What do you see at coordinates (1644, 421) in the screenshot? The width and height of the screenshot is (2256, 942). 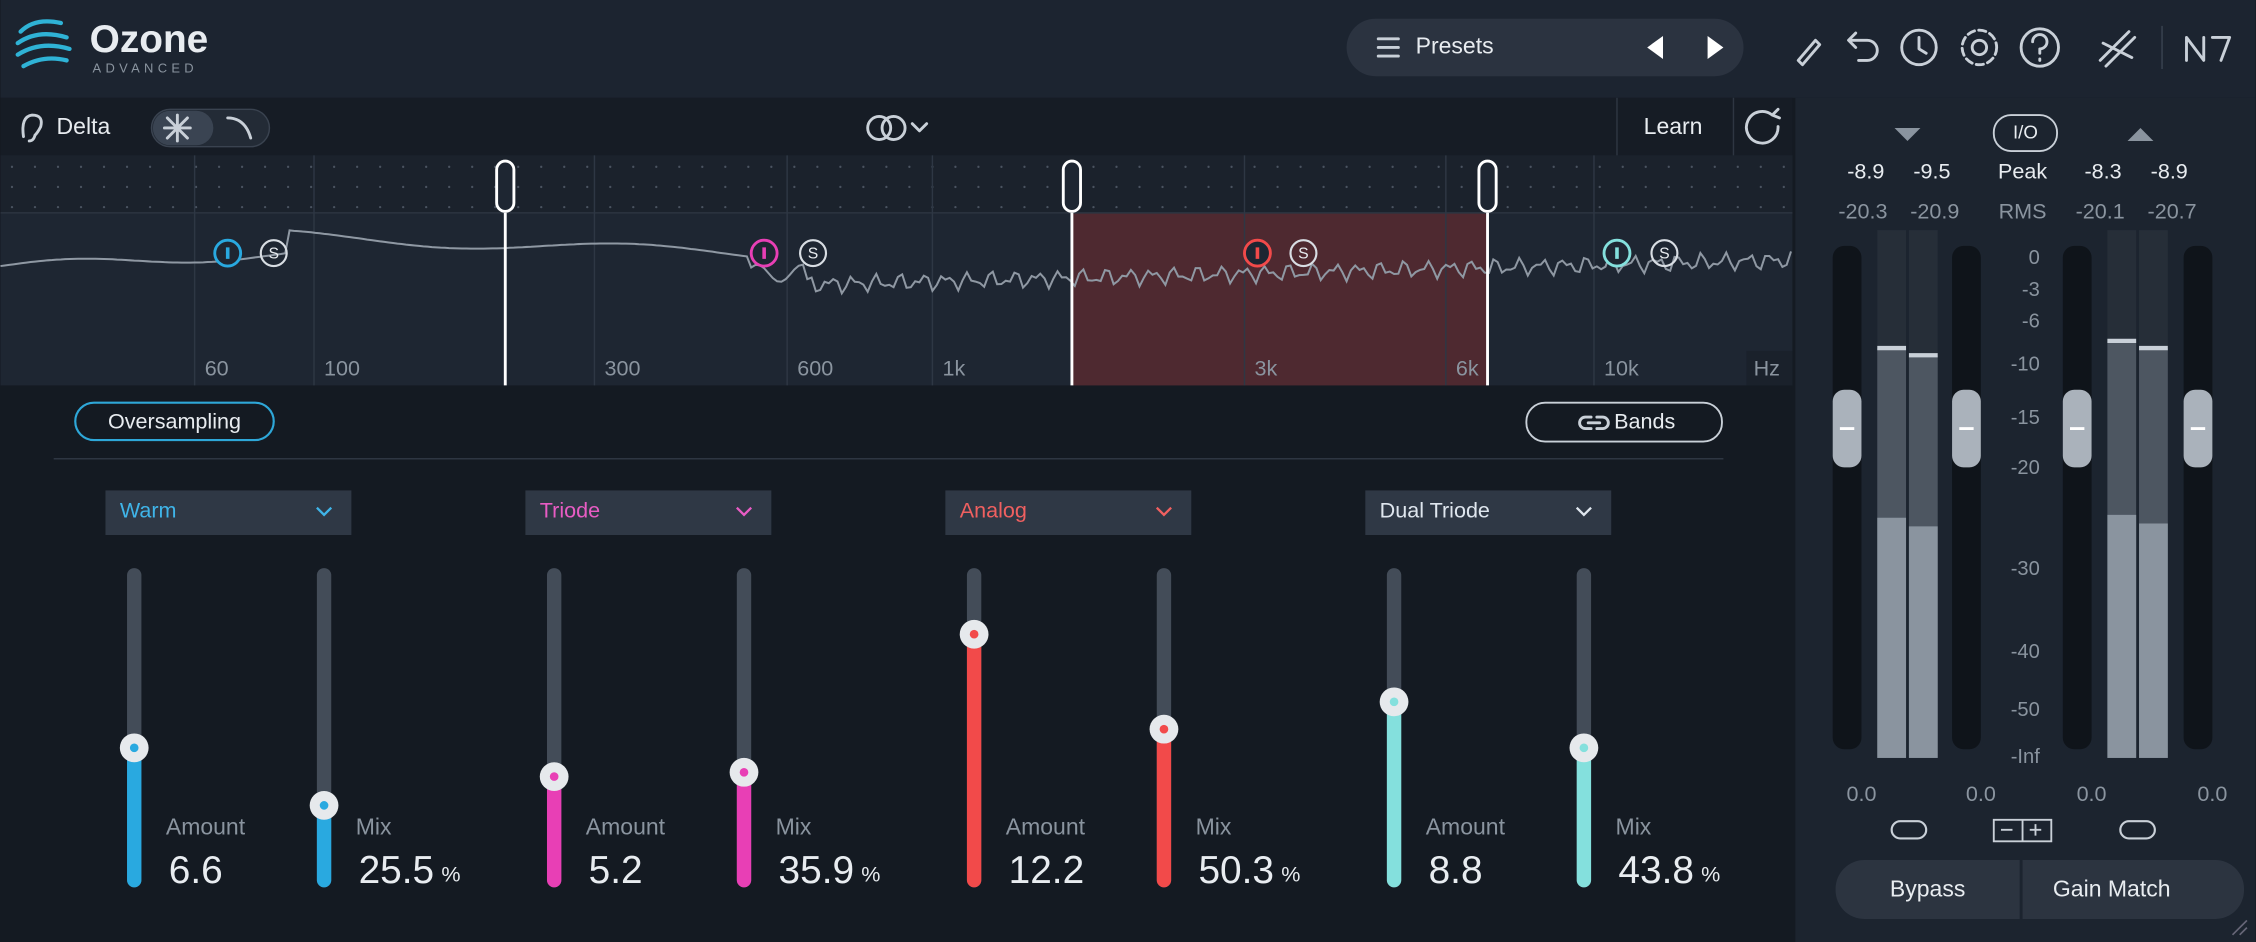 I see `bands-label: Bands` at bounding box center [1644, 421].